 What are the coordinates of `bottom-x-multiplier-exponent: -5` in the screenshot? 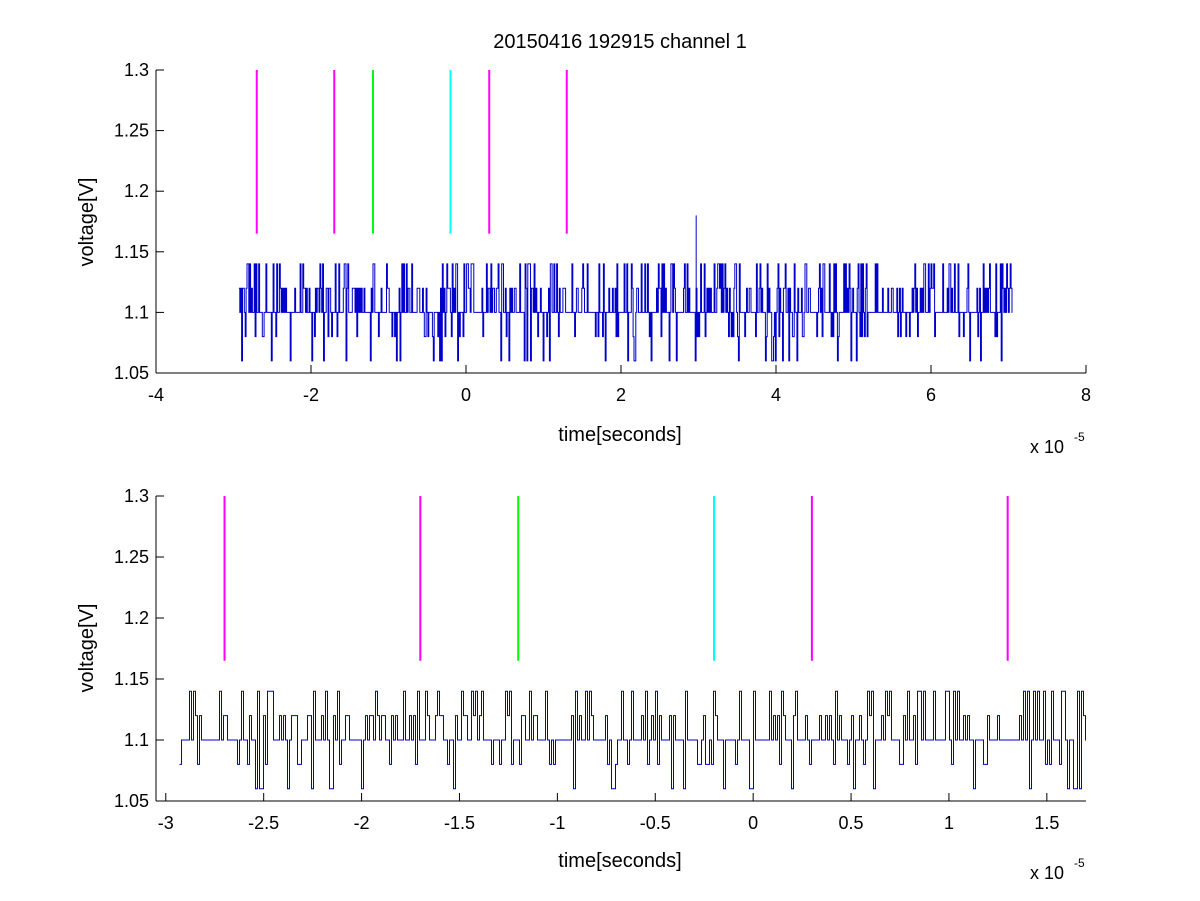 It's located at (1079, 863).